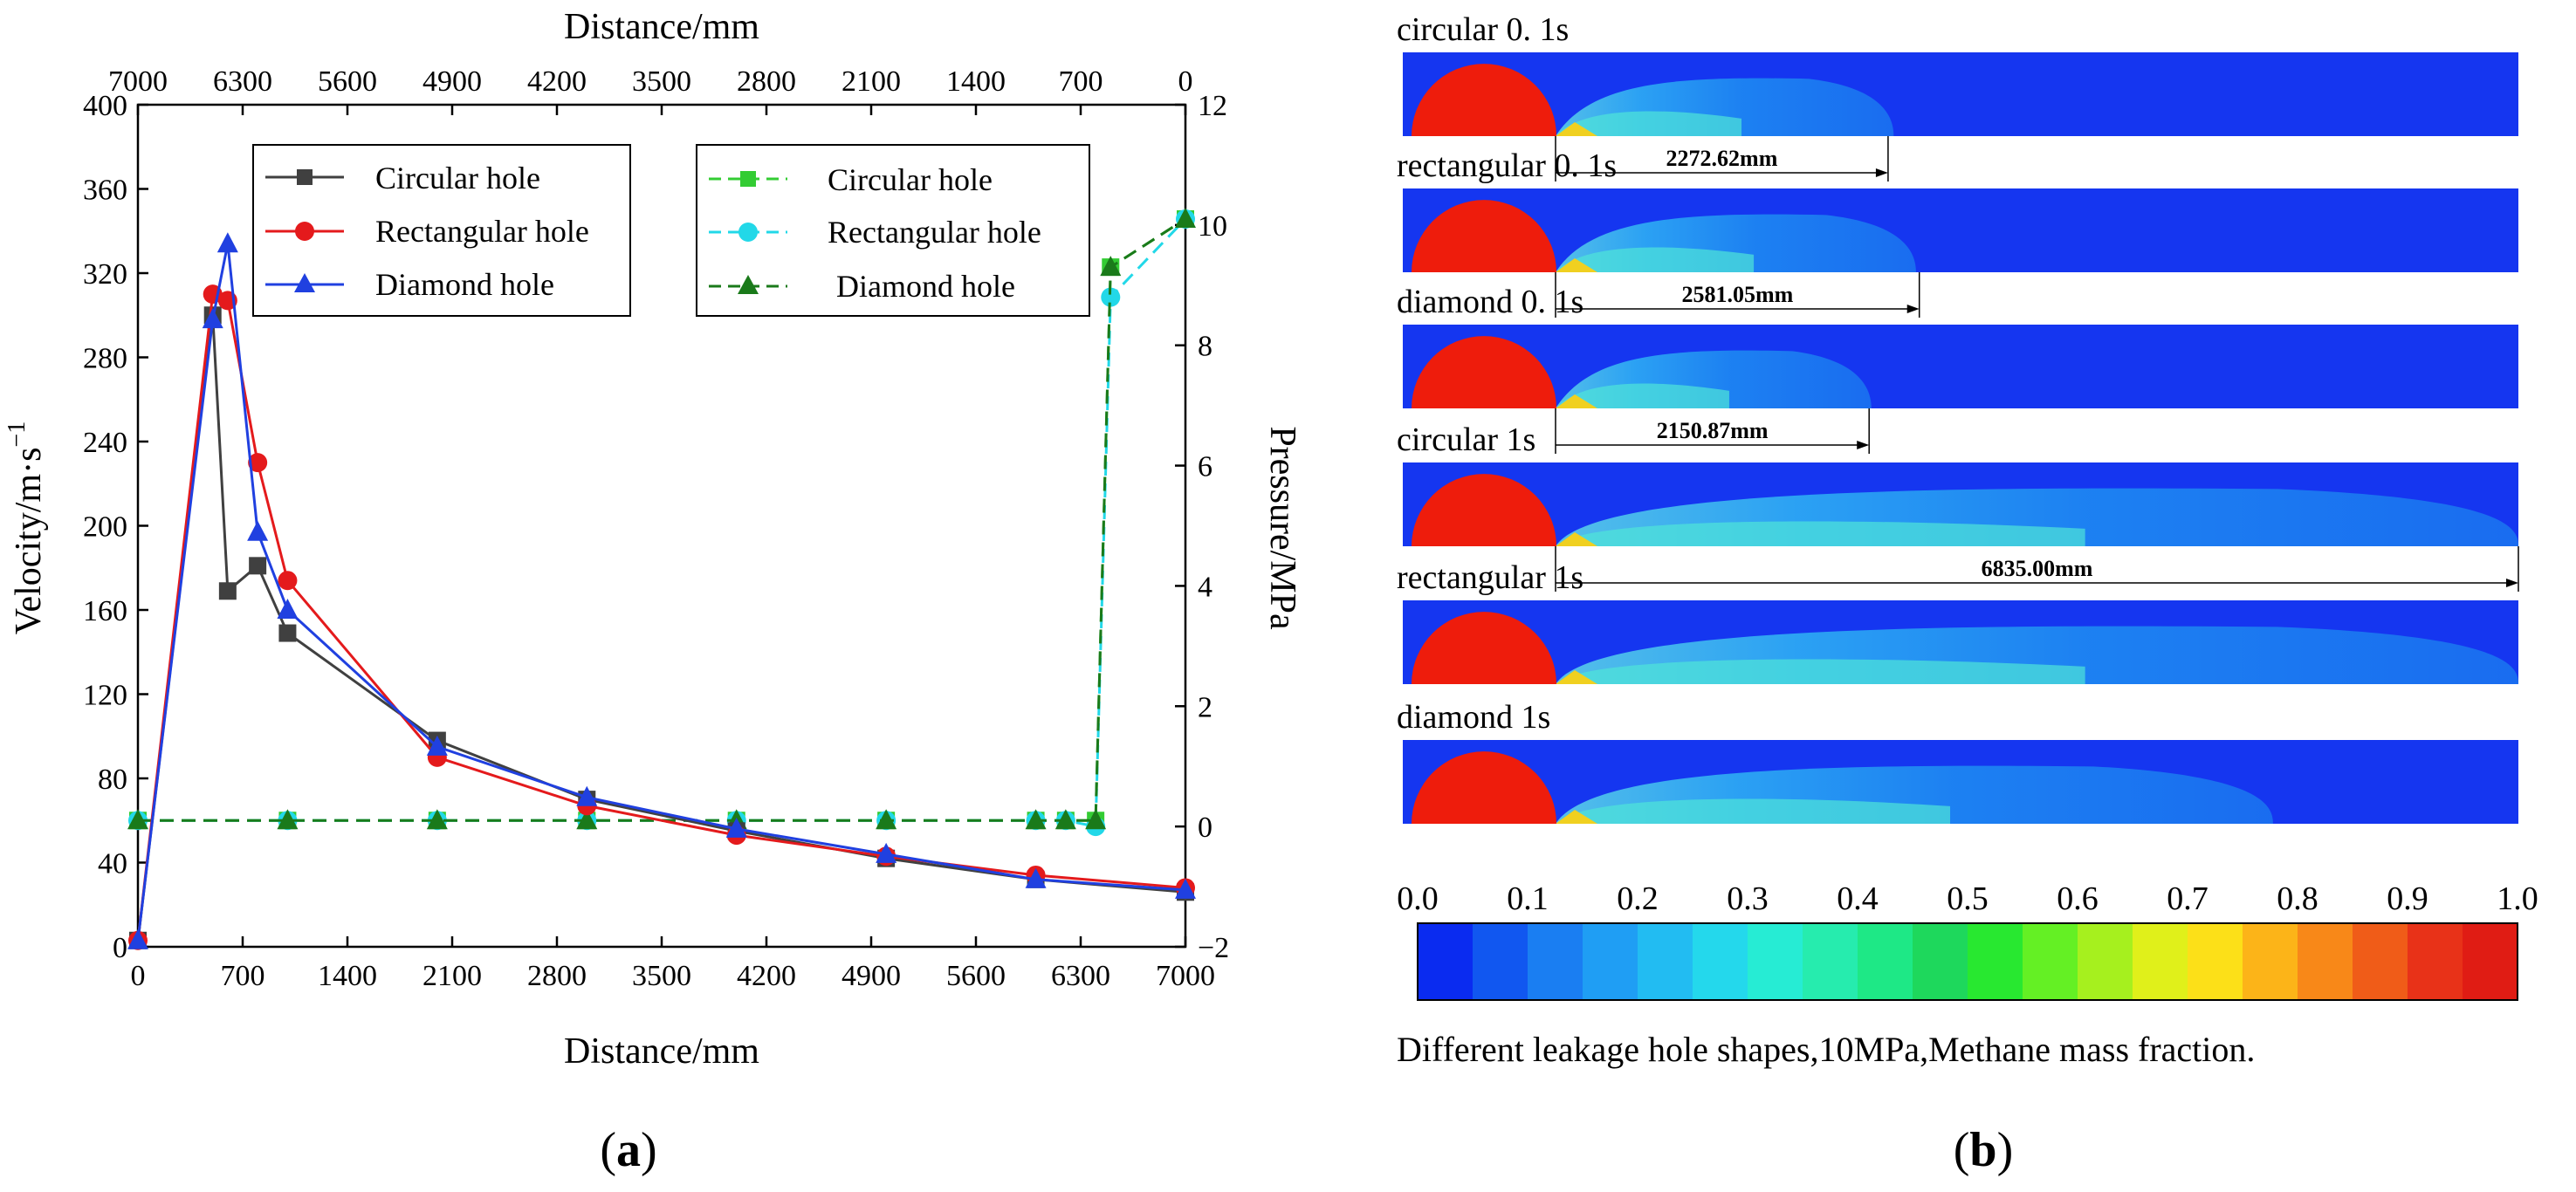  I want to click on colorbar-tick-labels: 0.0 0.1 0.2 0.3 0.4 0.5 0.6 0.7 0.8 0.9 1.0, so click(1968, 898).